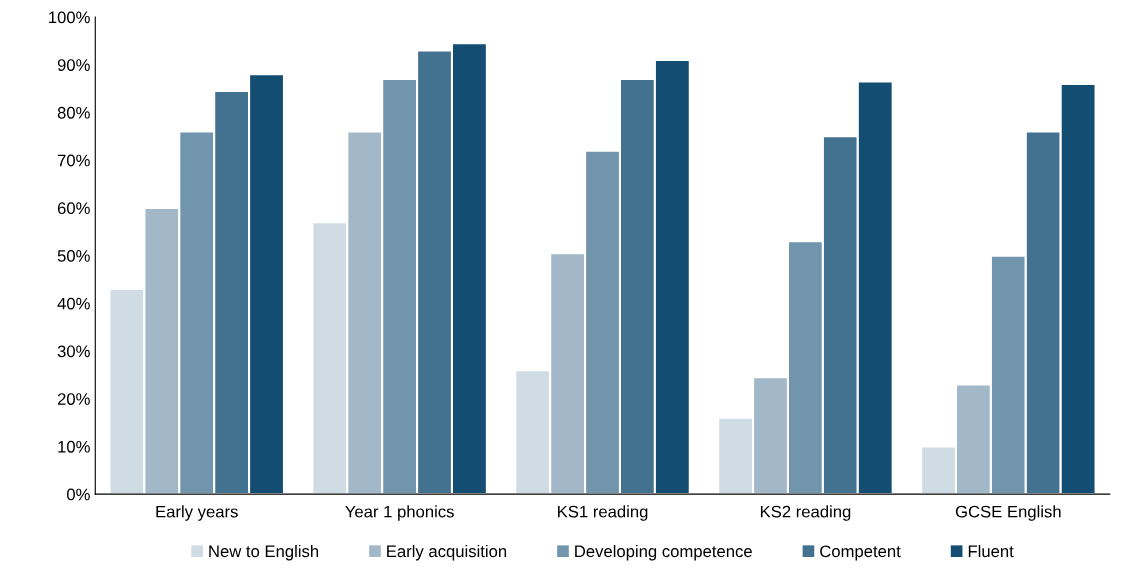  Describe the element at coordinates (1008, 513) in the screenshot. I see `x-tick-label: GCSE English` at that location.